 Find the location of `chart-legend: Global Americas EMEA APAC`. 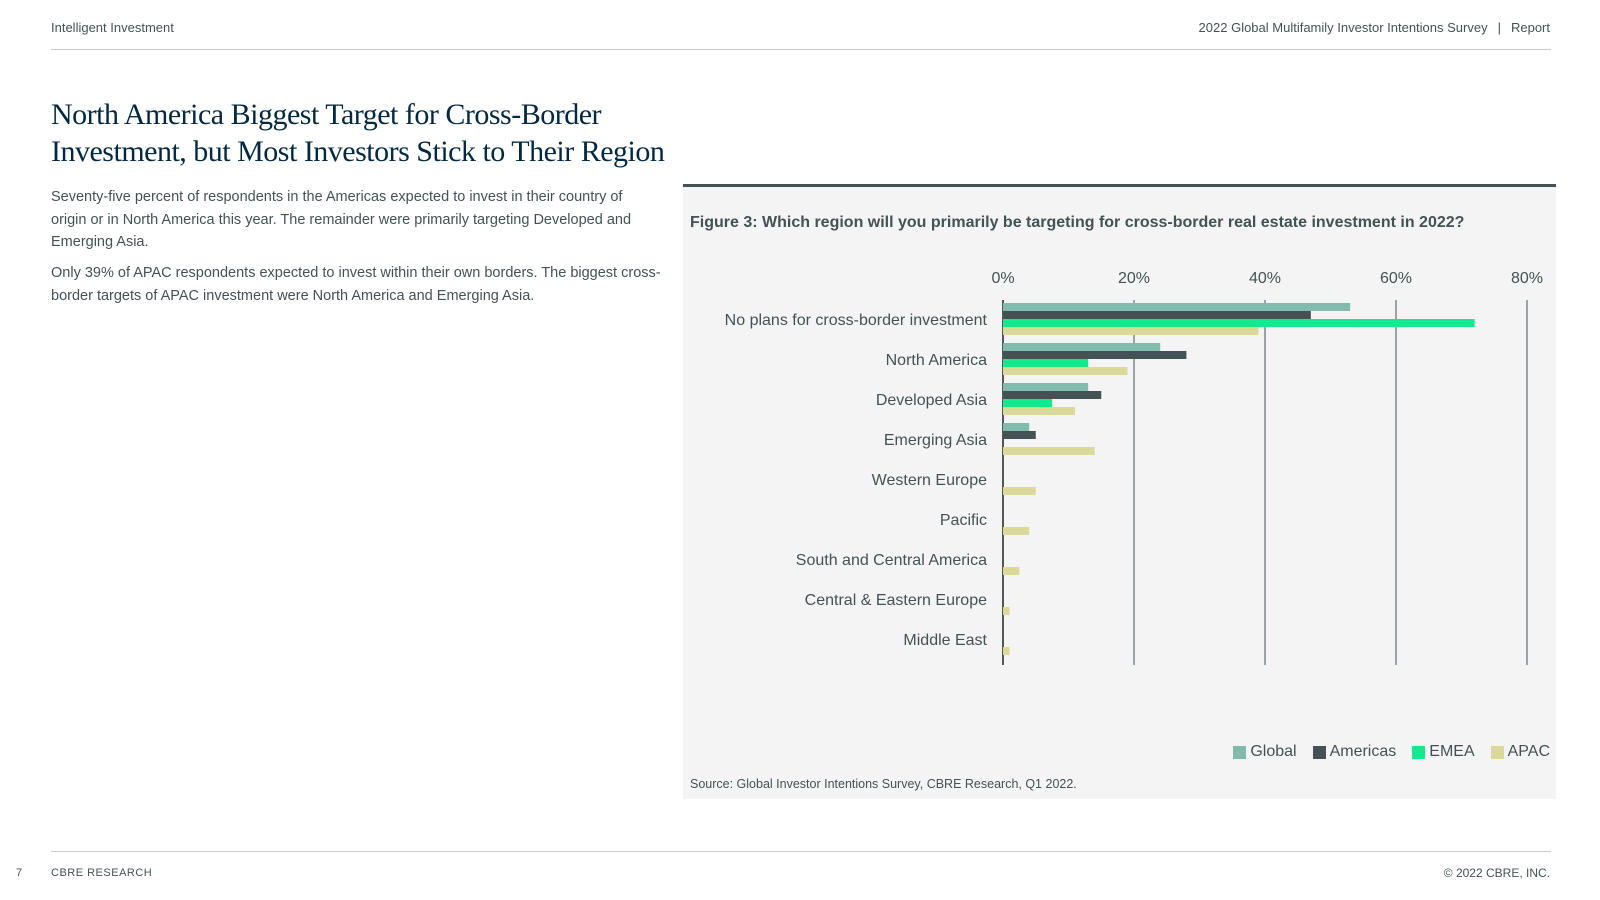

chart-legend: Global Americas EMEA APAC is located at coordinates (1391, 752).